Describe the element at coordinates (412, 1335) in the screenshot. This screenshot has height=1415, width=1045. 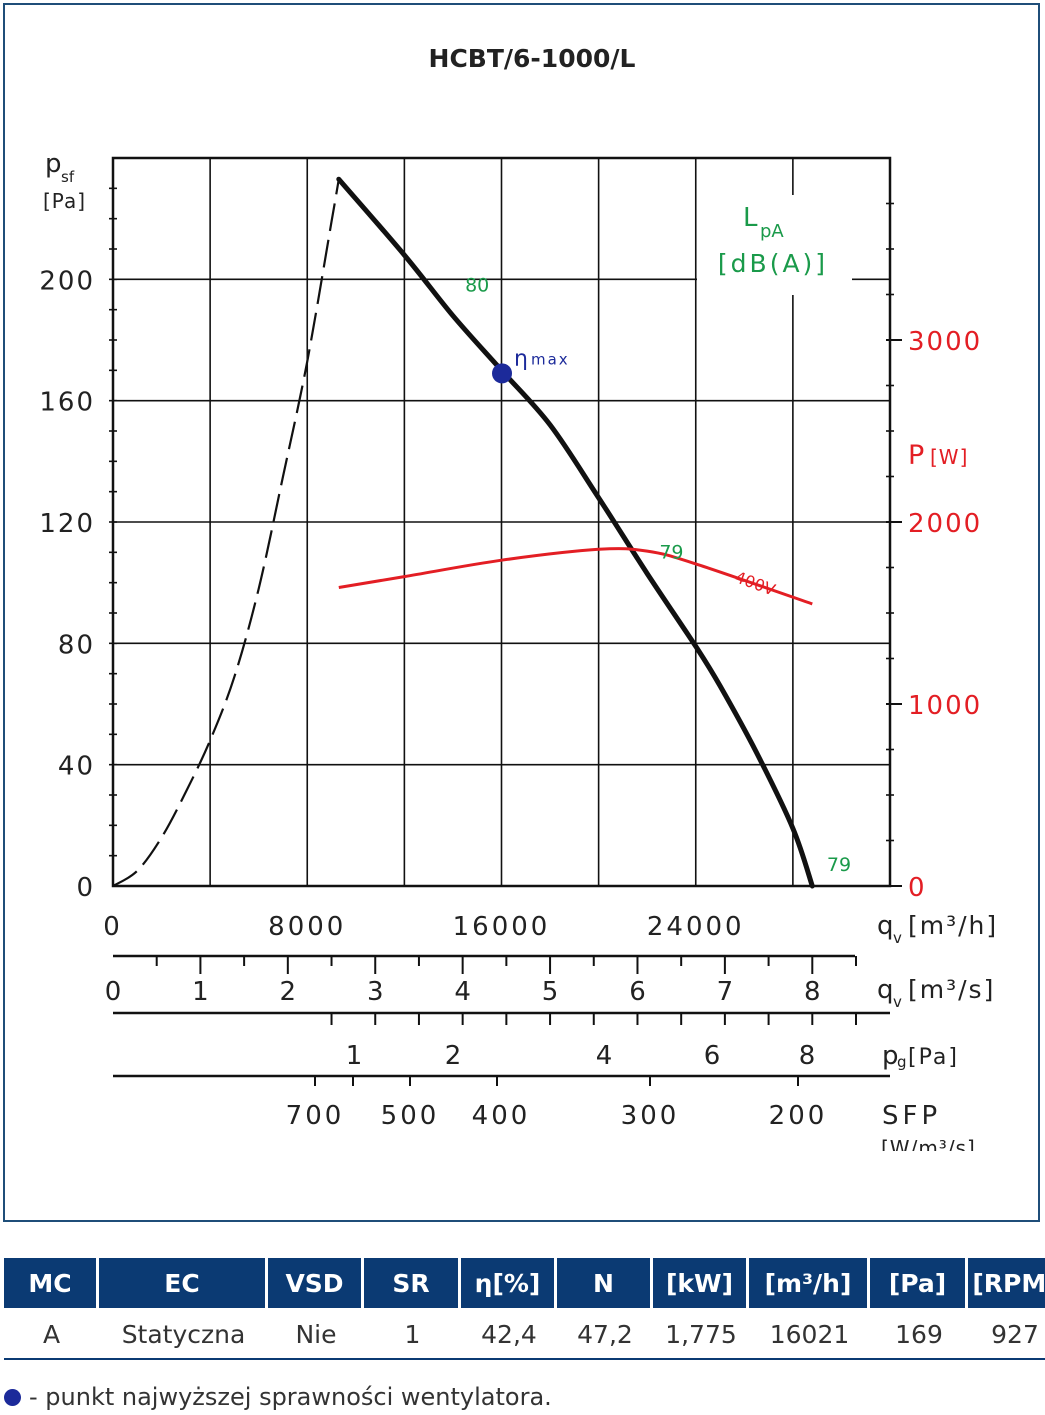
I see `table-cell: 1` at that location.